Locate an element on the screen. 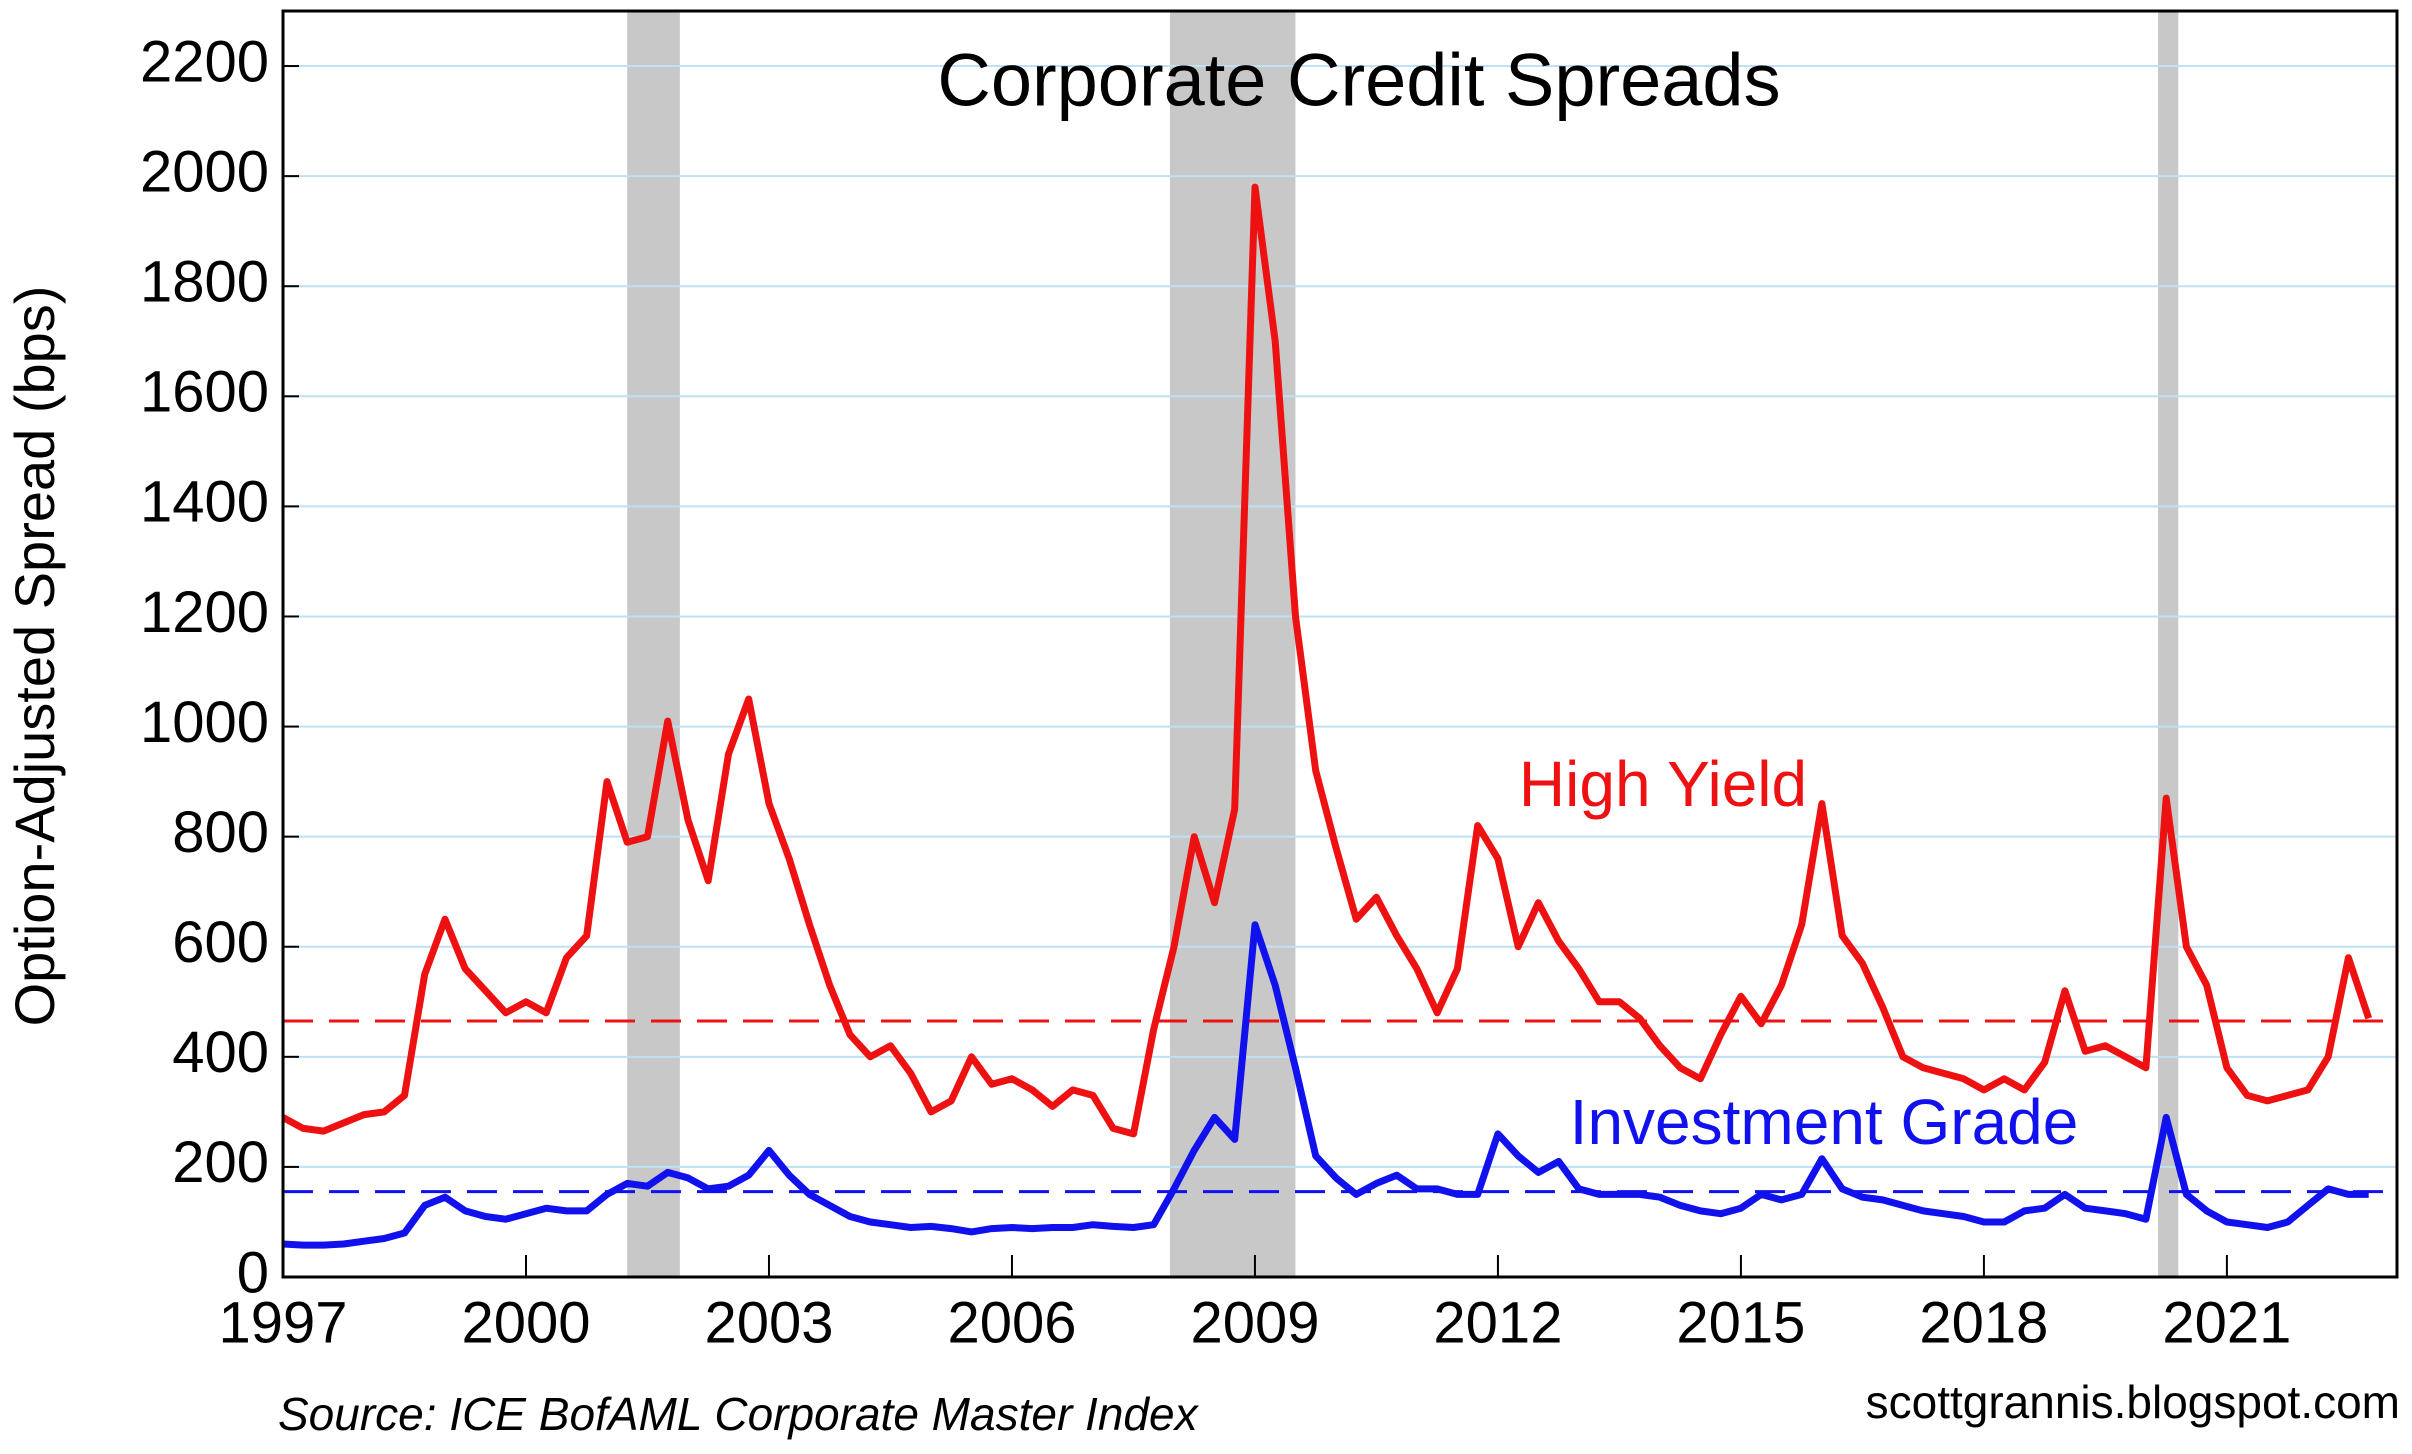 The image size is (2412, 1454). y-tick-label: 800 is located at coordinates (220, 832).